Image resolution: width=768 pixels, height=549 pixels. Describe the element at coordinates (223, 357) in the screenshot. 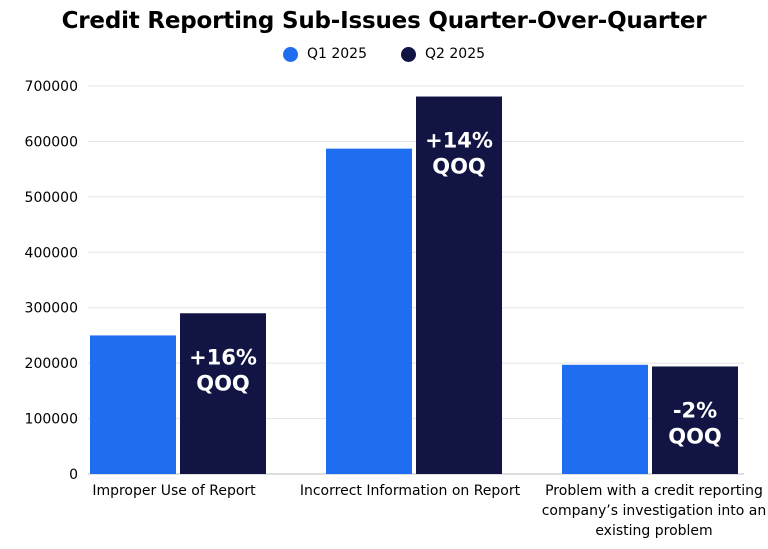

I see `bar-annotation-0-0: +16%` at that location.